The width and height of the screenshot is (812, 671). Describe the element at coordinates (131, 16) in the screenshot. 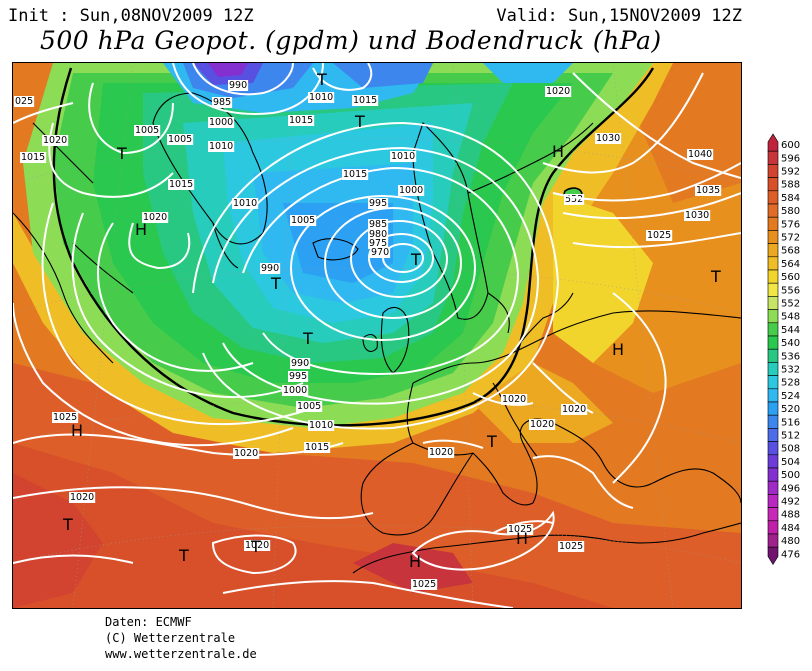

I see `init-time-label: Init : Sun,08NOV2009 12Z` at that location.